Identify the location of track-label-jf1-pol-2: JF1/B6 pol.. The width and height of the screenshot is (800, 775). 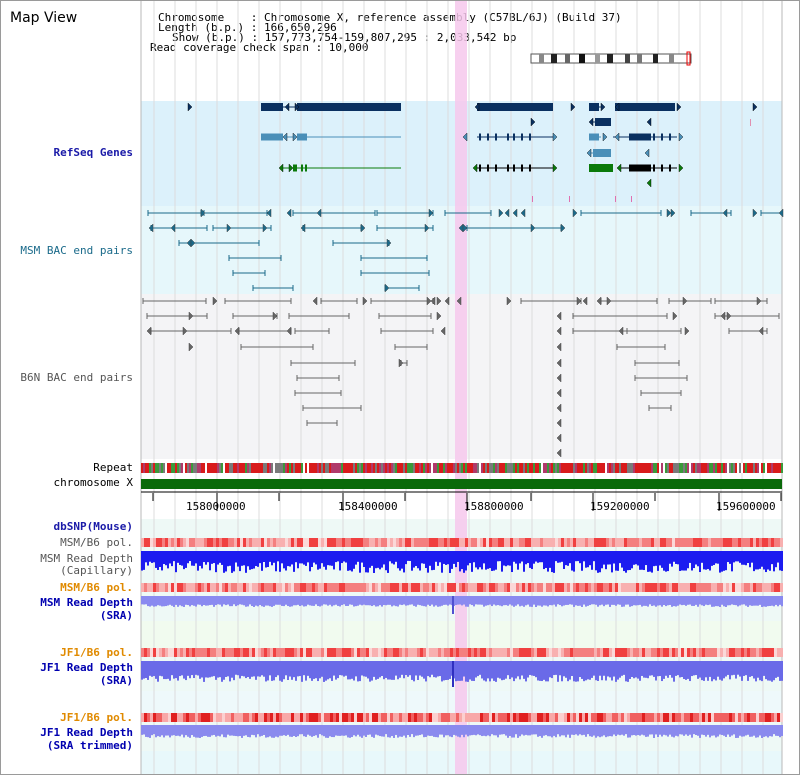
(96, 717).